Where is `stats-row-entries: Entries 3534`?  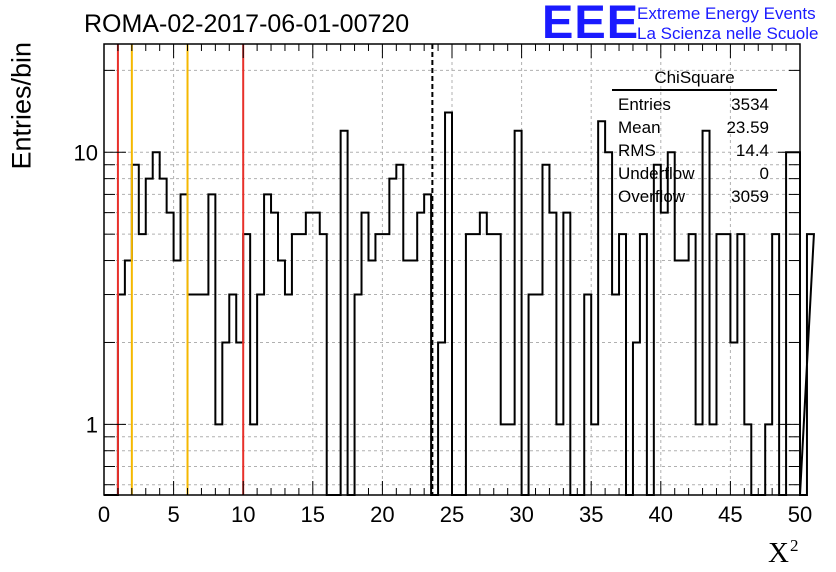
stats-row-entries: Entries 3534 is located at coordinates (694, 104).